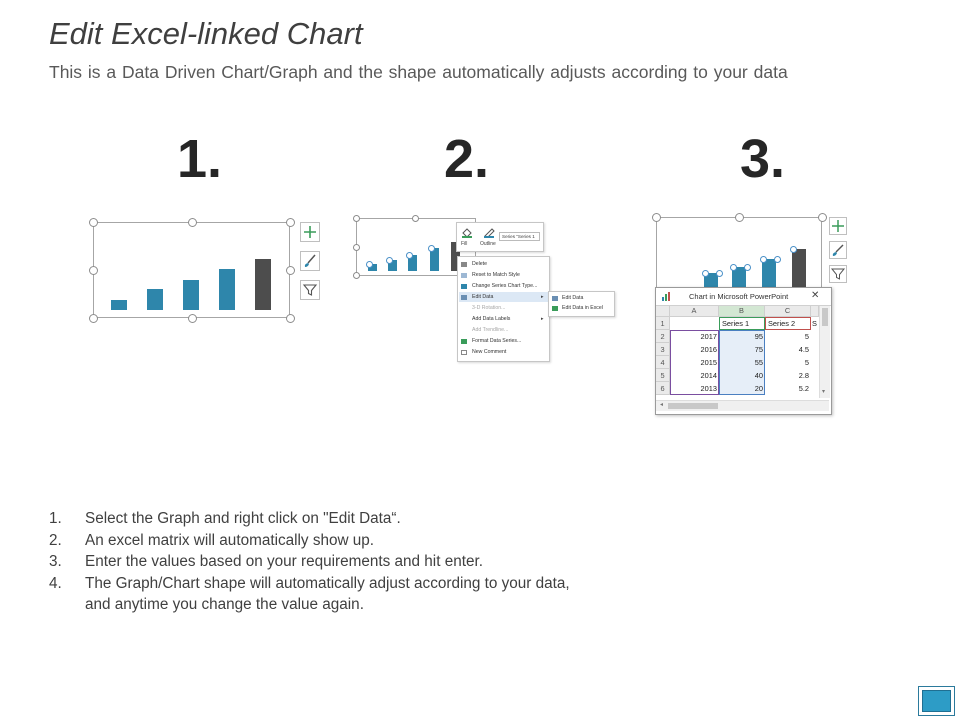 The image size is (960, 720). What do you see at coordinates (758, 362) in the screenshot?
I see `cell: 55` at bounding box center [758, 362].